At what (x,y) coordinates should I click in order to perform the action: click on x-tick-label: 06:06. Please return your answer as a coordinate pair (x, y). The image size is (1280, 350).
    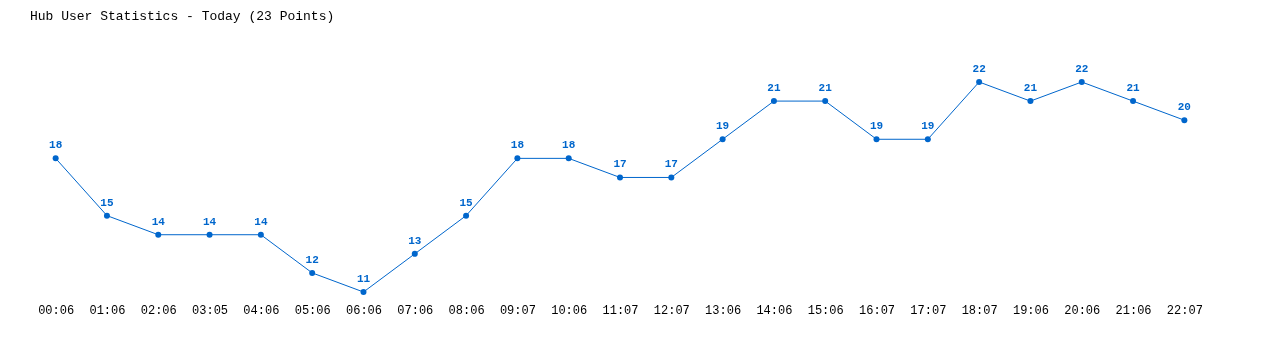
    Looking at the image, I should click on (363, 310).